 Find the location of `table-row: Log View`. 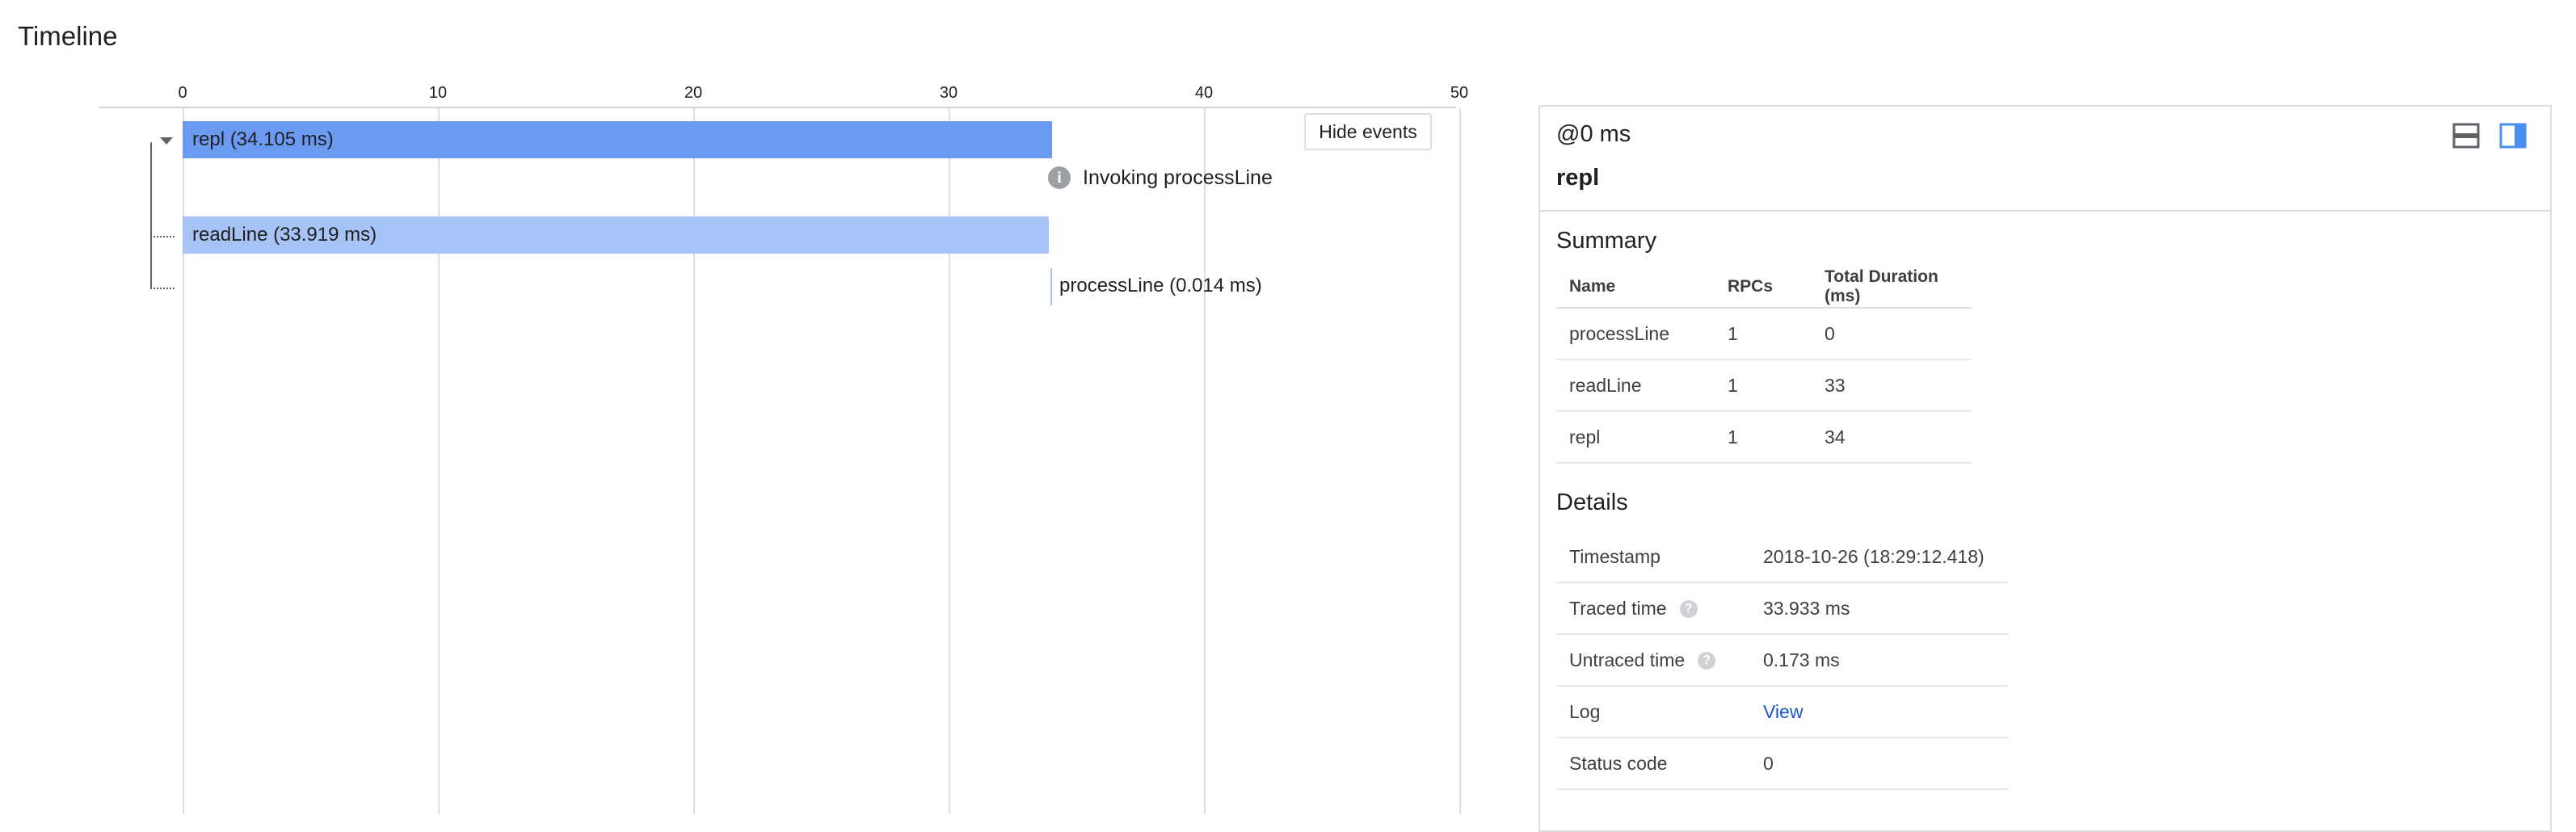

table-row: Log View is located at coordinates (1782, 712).